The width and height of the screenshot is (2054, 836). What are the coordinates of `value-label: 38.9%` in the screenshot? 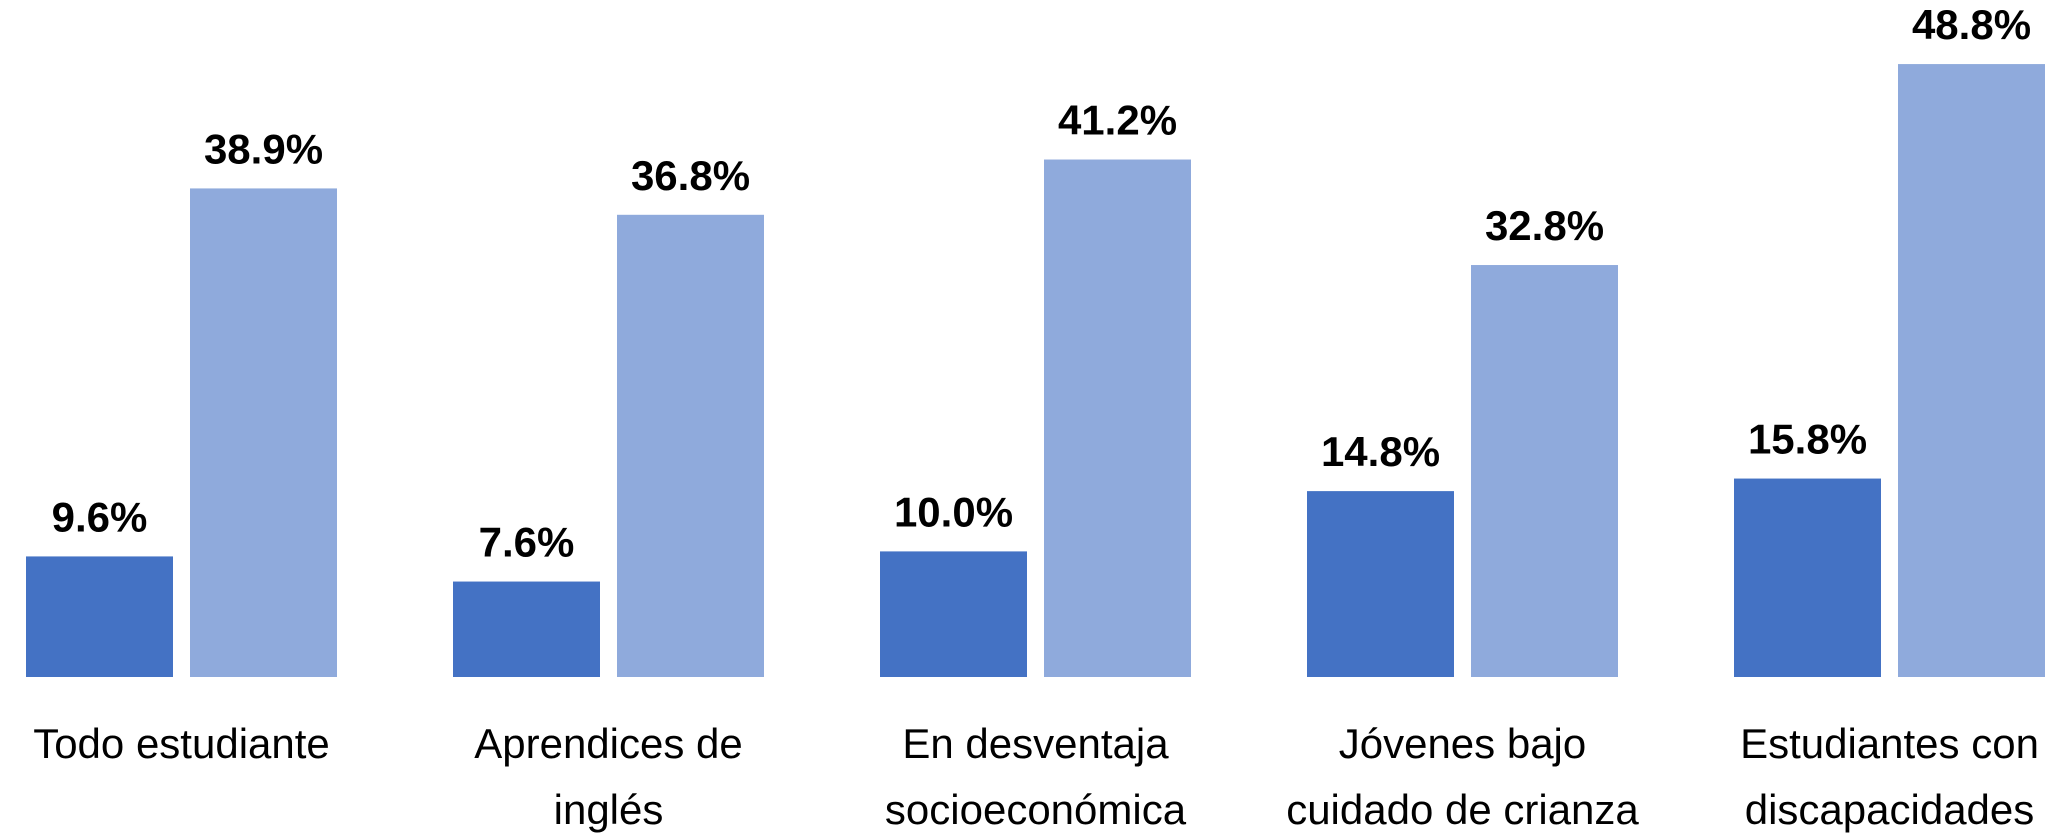 It's located at (263, 149).